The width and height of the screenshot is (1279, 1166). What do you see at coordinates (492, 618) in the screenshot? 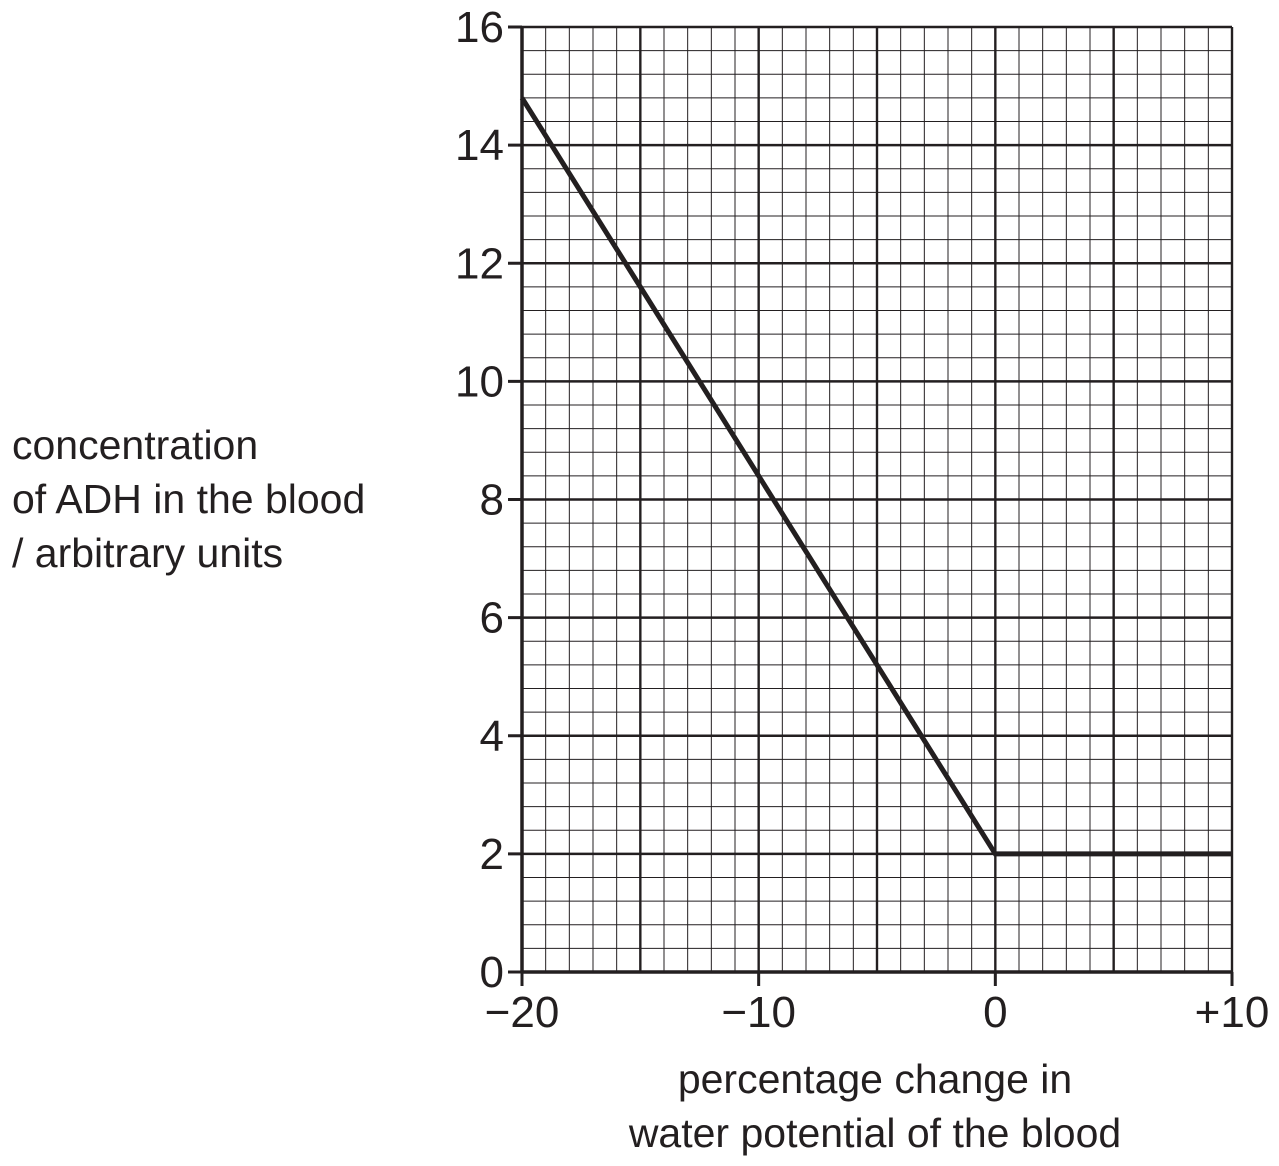
I see `y-tick-label: 6` at bounding box center [492, 618].